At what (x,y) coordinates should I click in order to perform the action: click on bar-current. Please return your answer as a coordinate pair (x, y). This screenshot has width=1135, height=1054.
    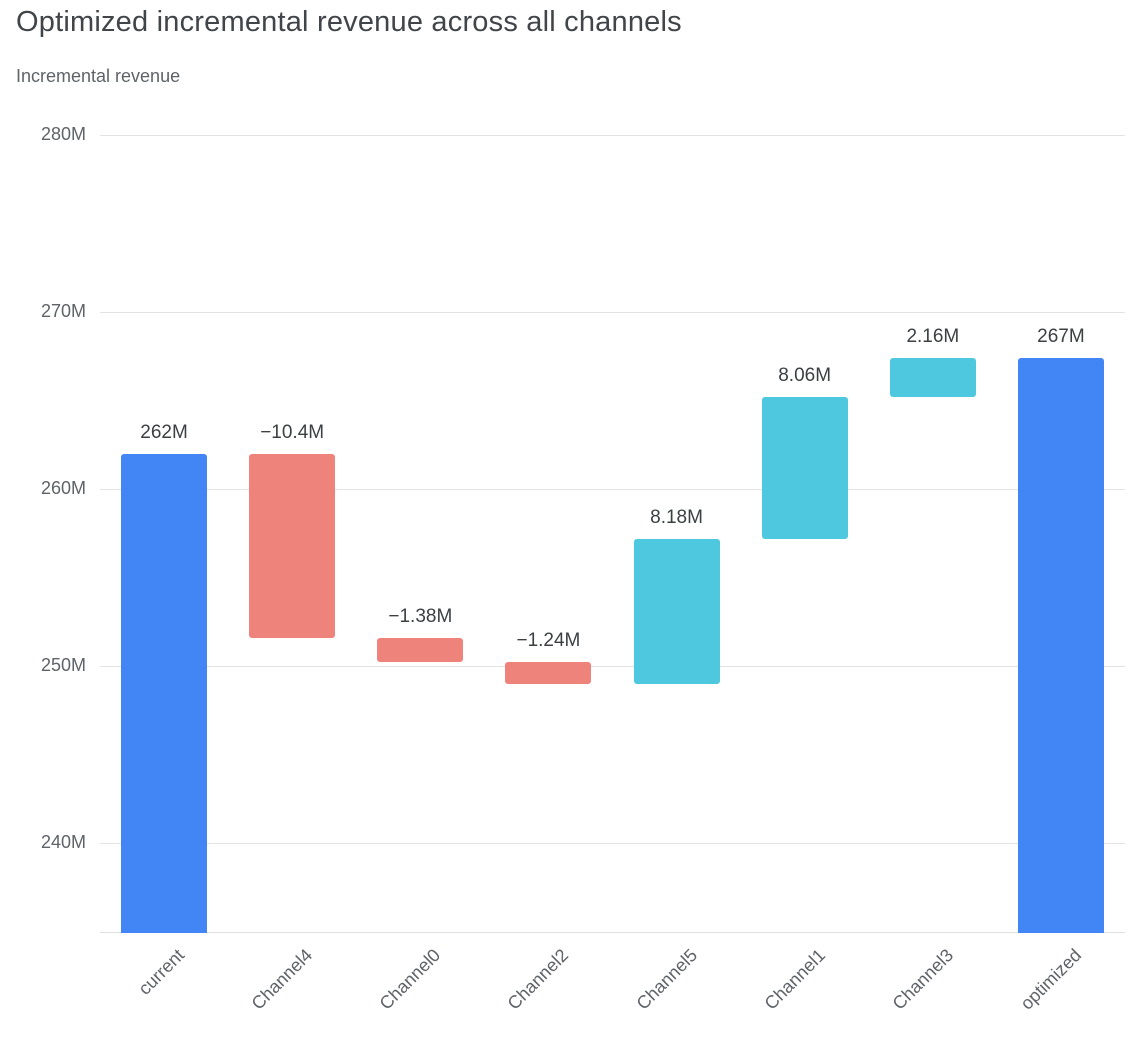
    Looking at the image, I should click on (164, 693).